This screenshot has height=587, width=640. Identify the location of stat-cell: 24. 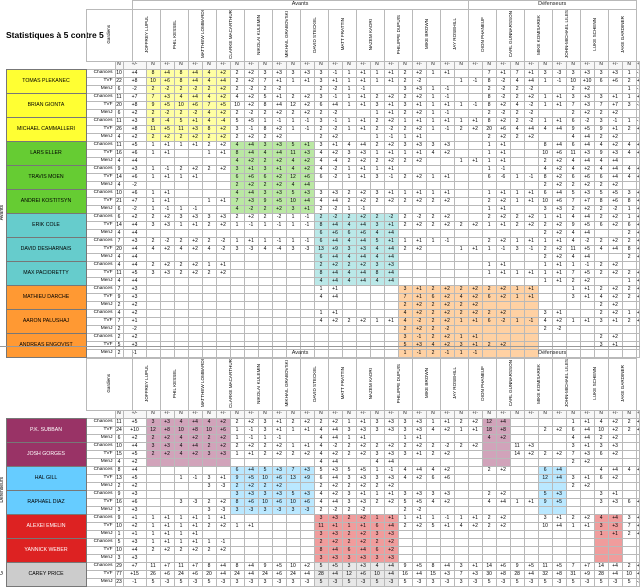
(293, 574).